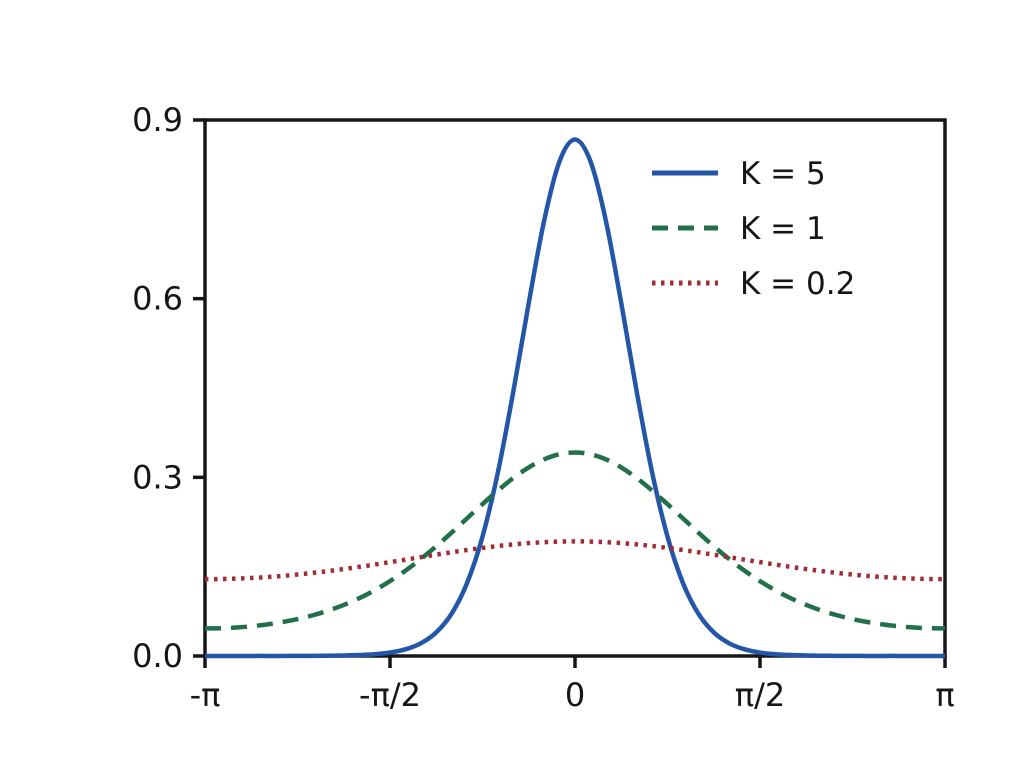 Image resolution: width=1024 pixels, height=768 pixels. I want to click on x-axis-tick-label: π/2, so click(760, 695).